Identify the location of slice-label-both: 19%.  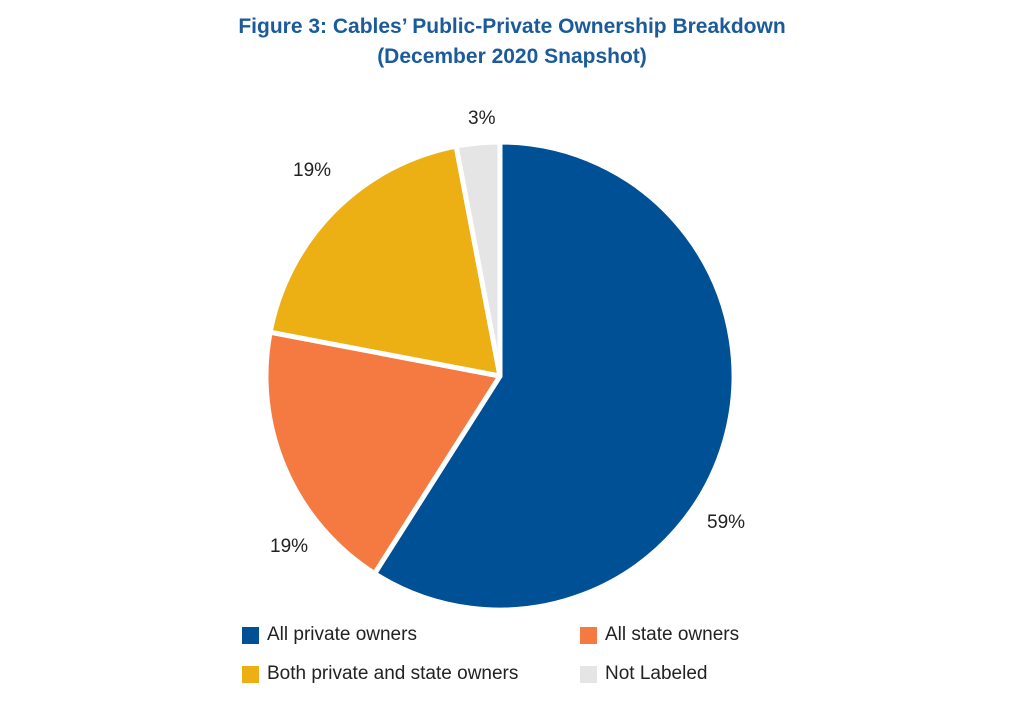
(312, 170).